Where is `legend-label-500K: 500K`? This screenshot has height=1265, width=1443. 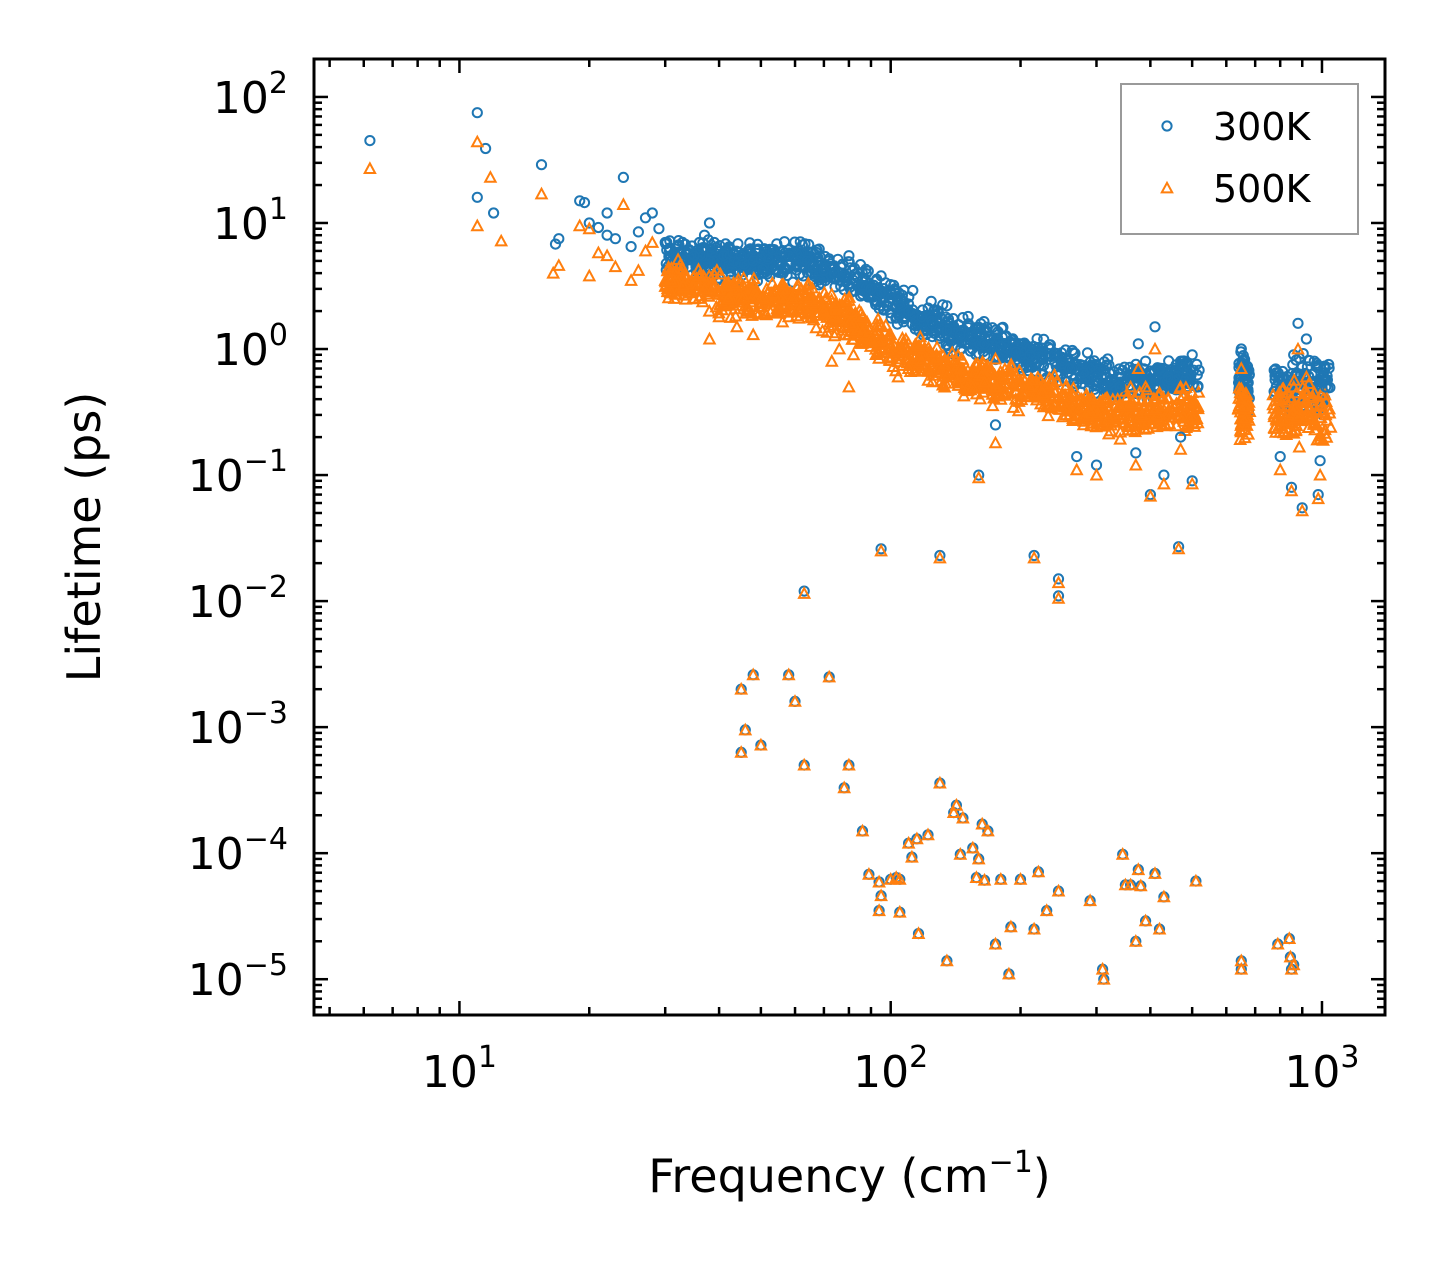 legend-label-500K: 500K is located at coordinates (1262, 189).